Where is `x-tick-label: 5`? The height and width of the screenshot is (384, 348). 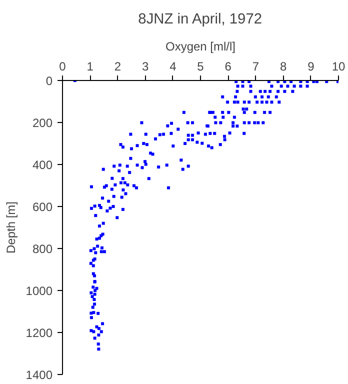
x-tick-label: 5 is located at coordinates (200, 67).